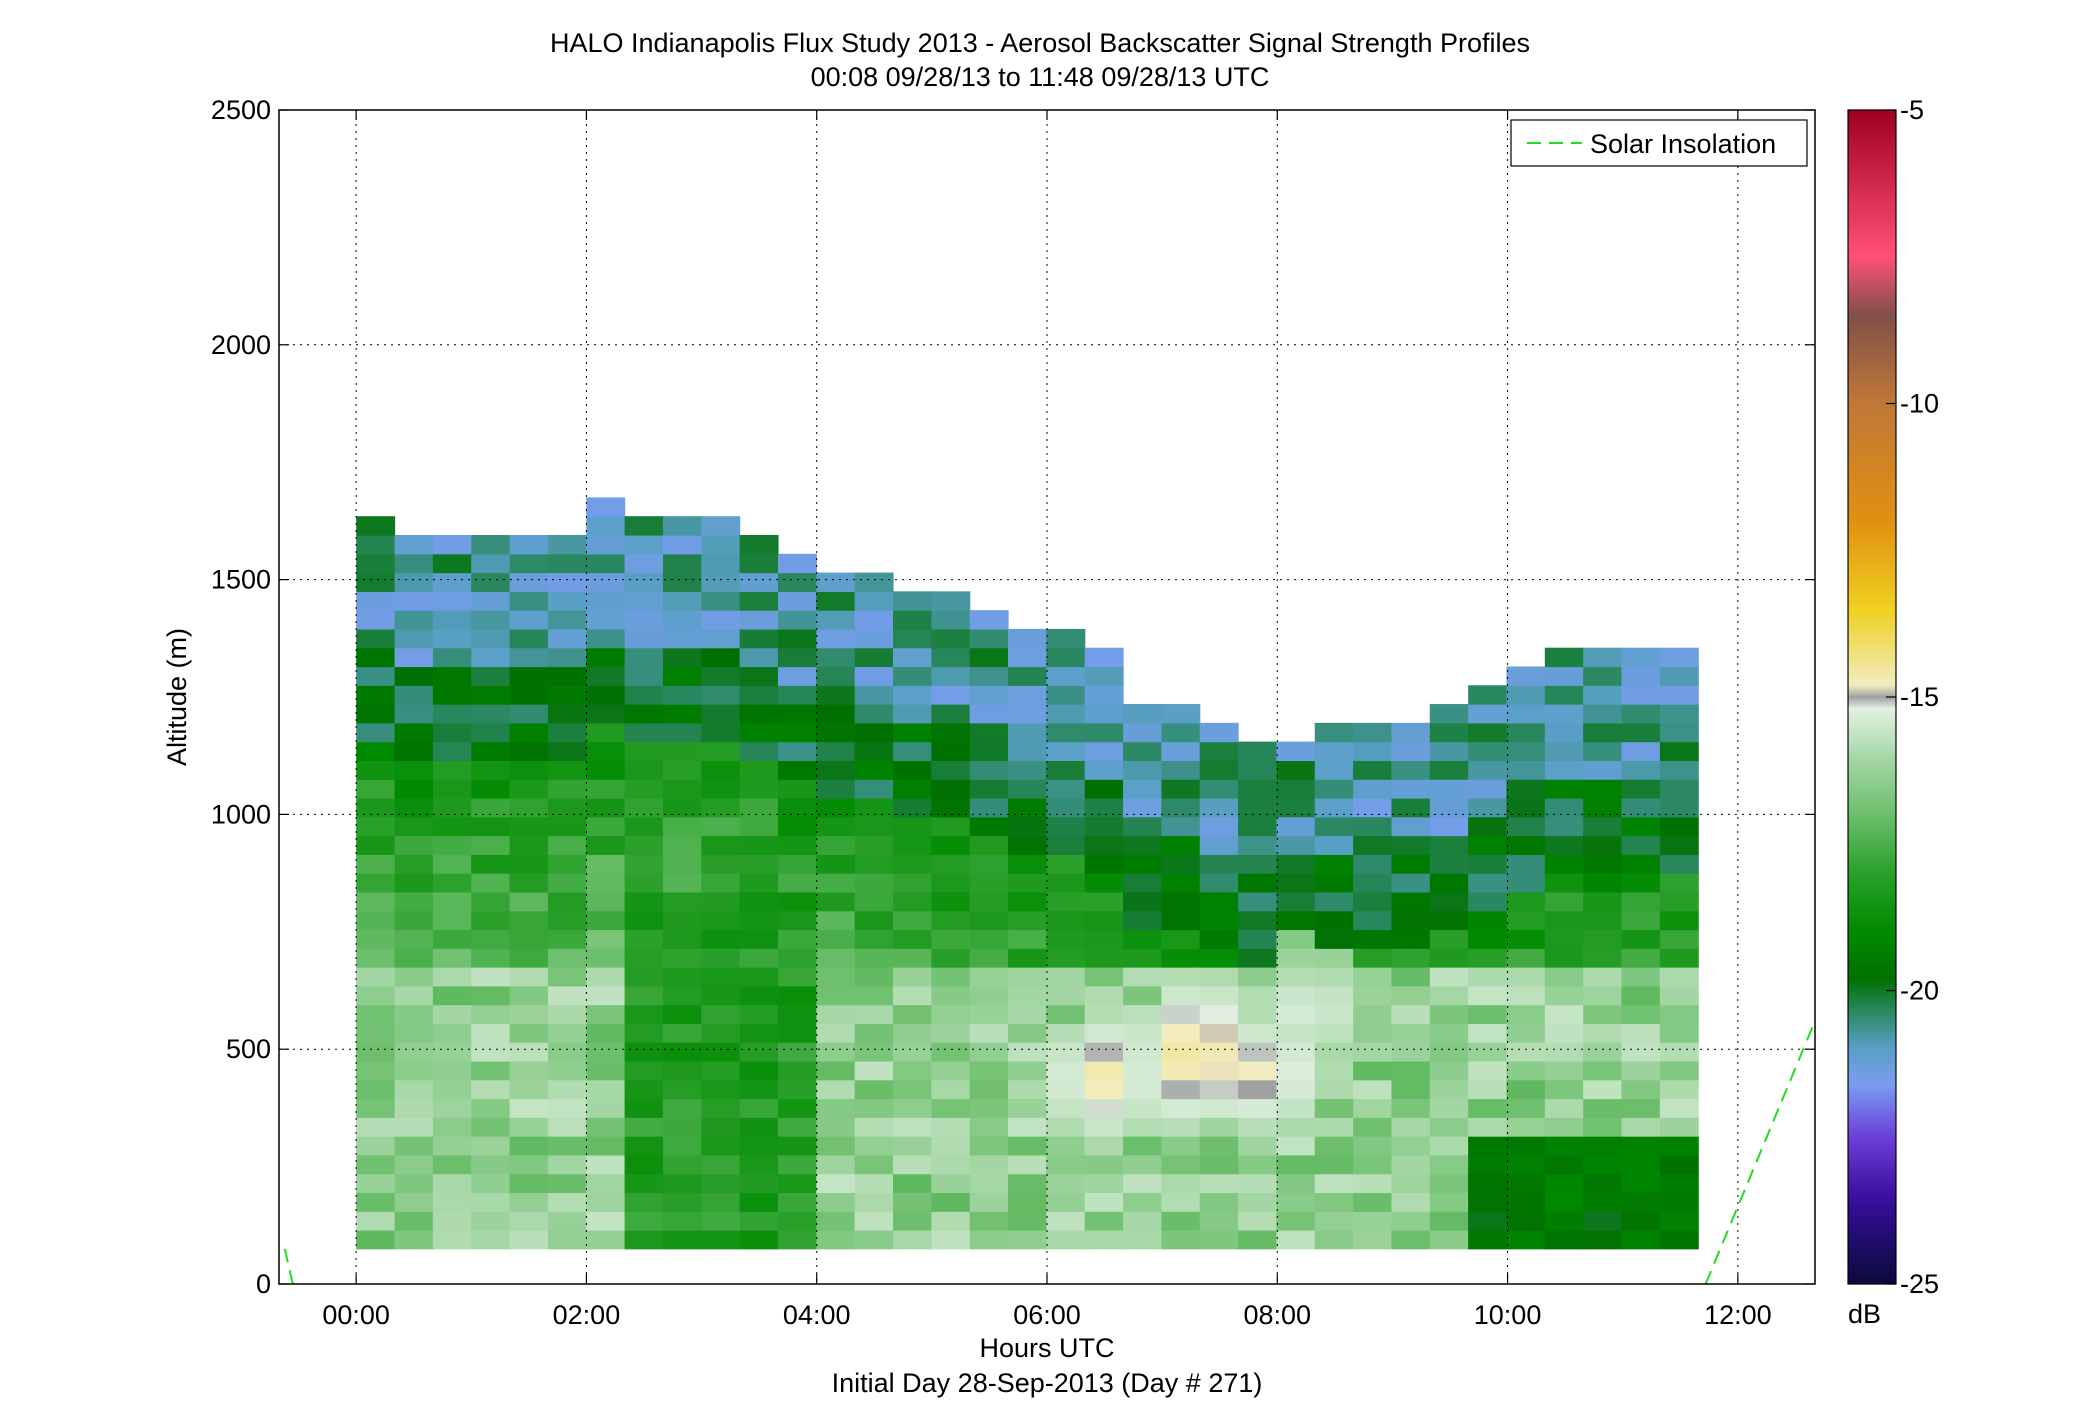  I want to click on y-tick-label: 2500, so click(241, 110).